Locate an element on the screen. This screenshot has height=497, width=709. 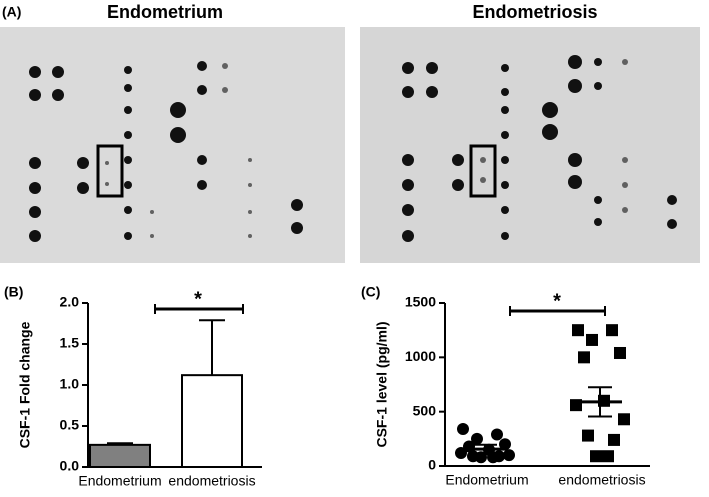
y-tick-label: 2.0 is located at coordinates (70, 302).